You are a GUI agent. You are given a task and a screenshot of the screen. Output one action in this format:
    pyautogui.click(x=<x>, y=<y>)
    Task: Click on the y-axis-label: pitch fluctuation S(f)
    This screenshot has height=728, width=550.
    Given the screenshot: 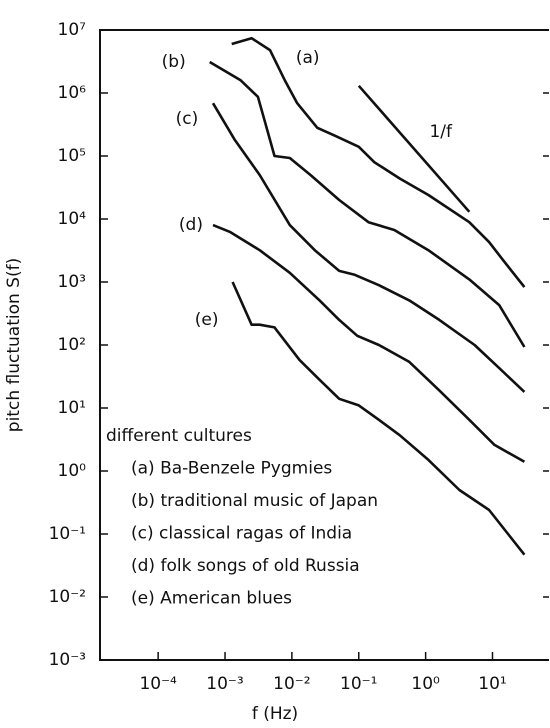 What is the action you would take?
    pyautogui.click(x=14, y=345)
    